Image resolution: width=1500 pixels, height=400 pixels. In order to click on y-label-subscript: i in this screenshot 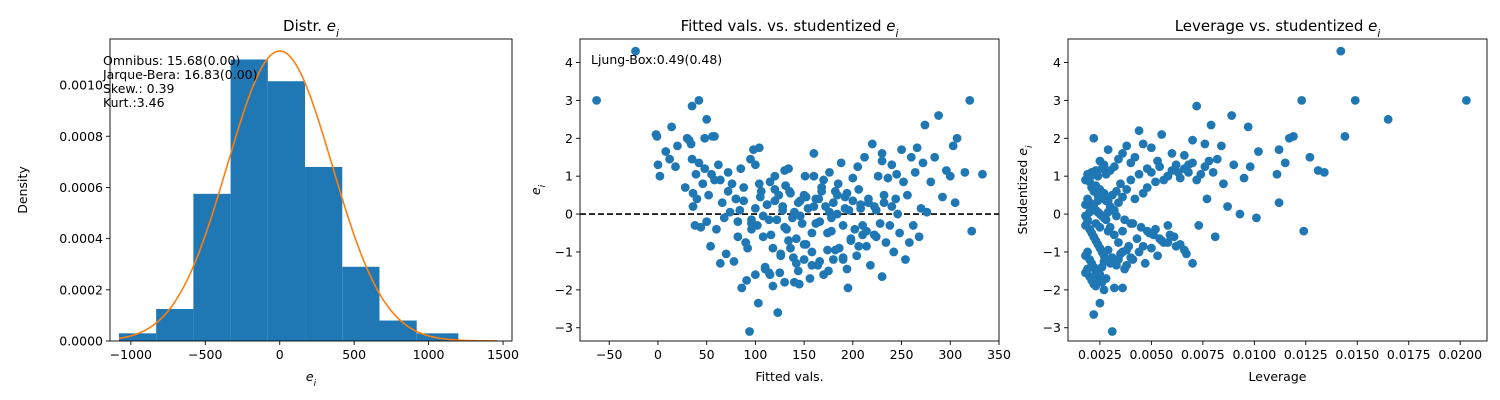, I will do `click(543, 185)`.